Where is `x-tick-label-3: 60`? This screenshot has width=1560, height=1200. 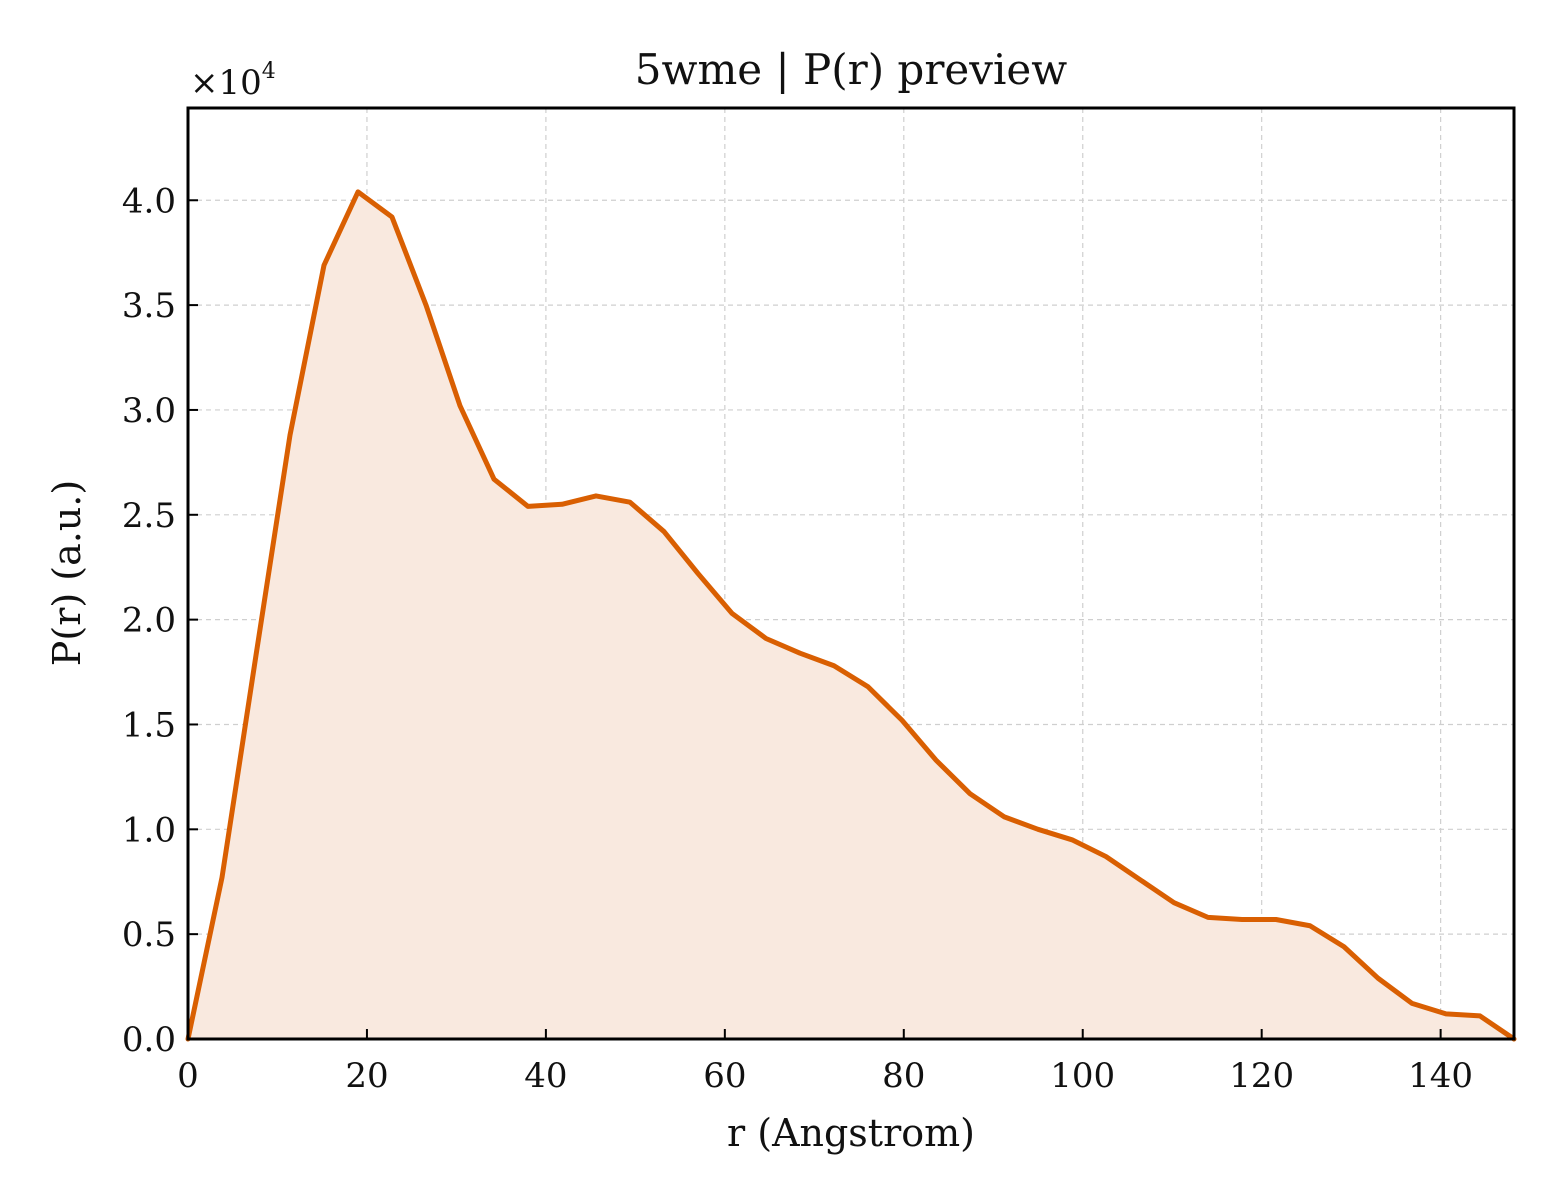 x-tick-label-3: 60 is located at coordinates (724, 1076).